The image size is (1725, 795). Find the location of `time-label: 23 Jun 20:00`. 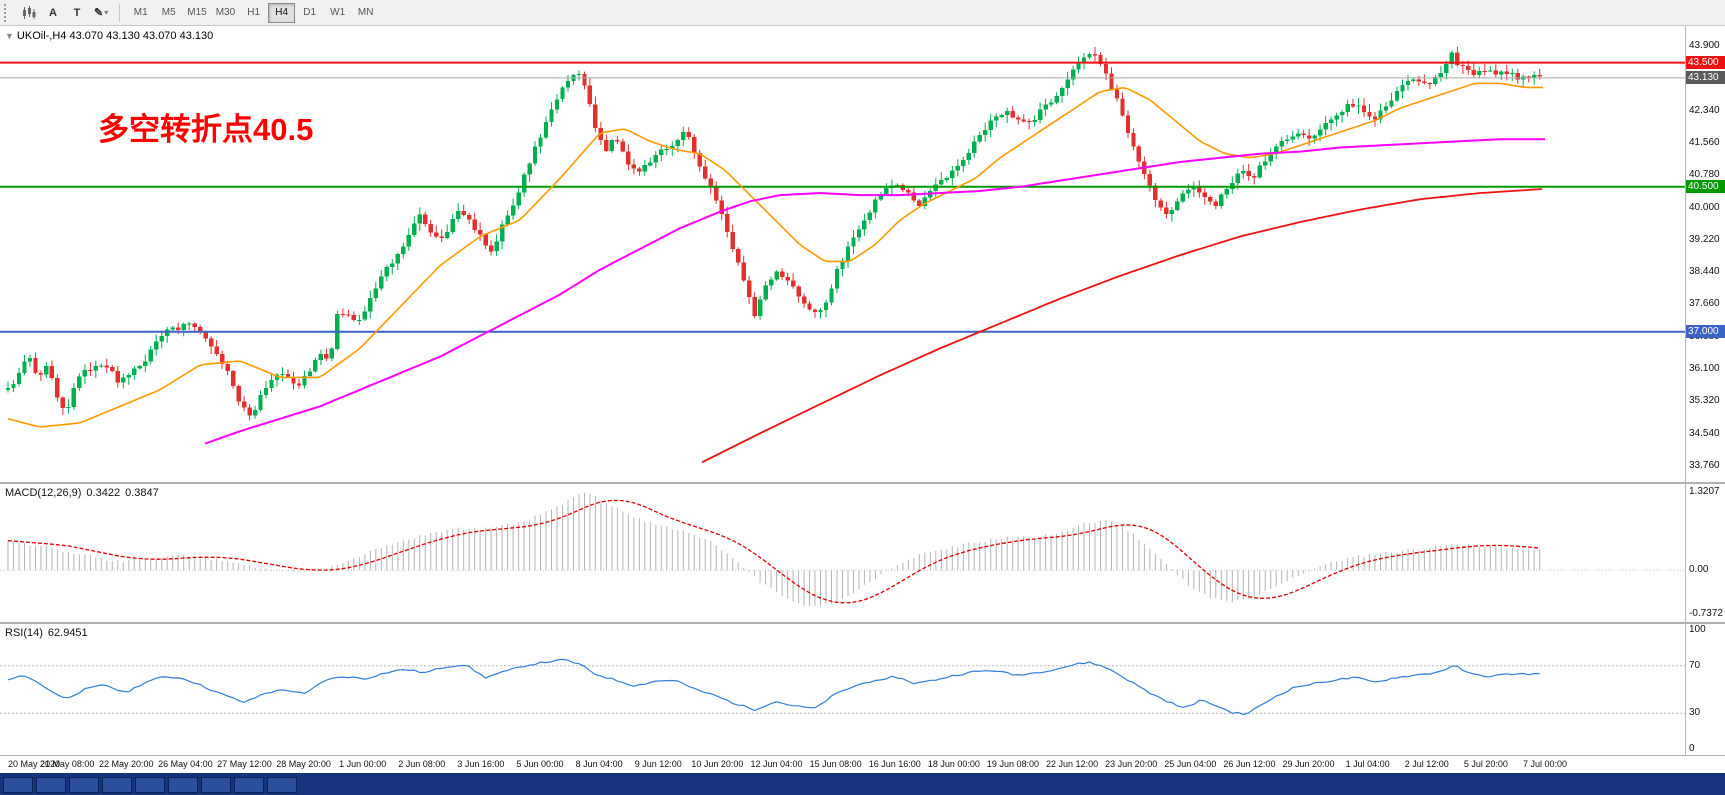

time-label: 23 Jun 20:00 is located at coordinates (1131, 764).